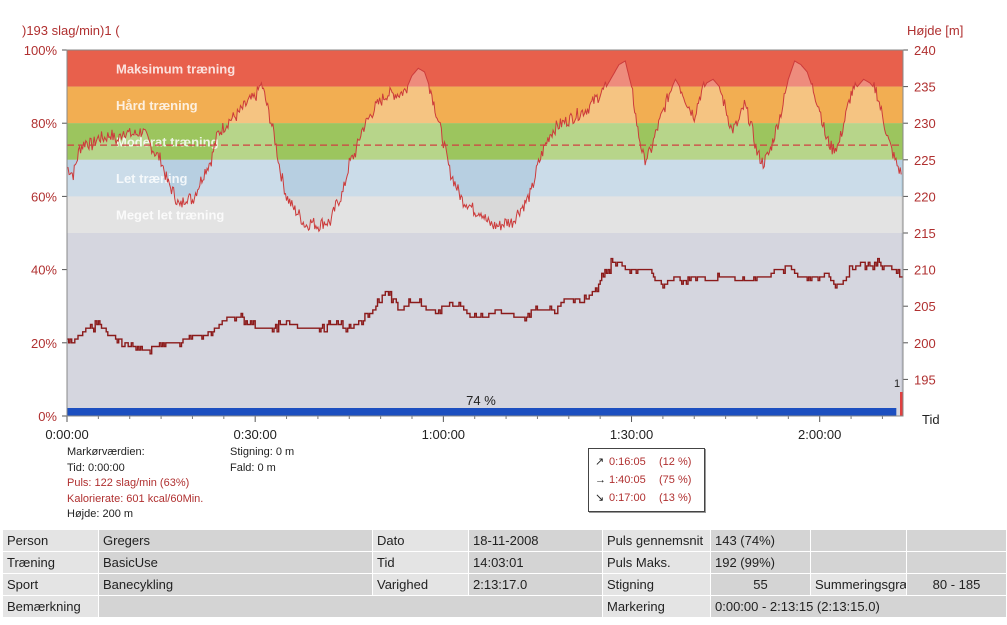 Image resolution: width=1007 pixels, height=625 pixels. I want to click on altitude-line, so click(485, 306).